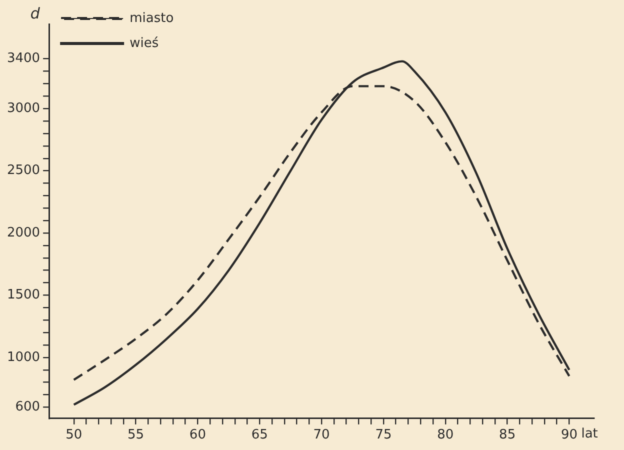 The image size is (624, 450). I want to click on x-tick-label: 90, so click(569, 435).